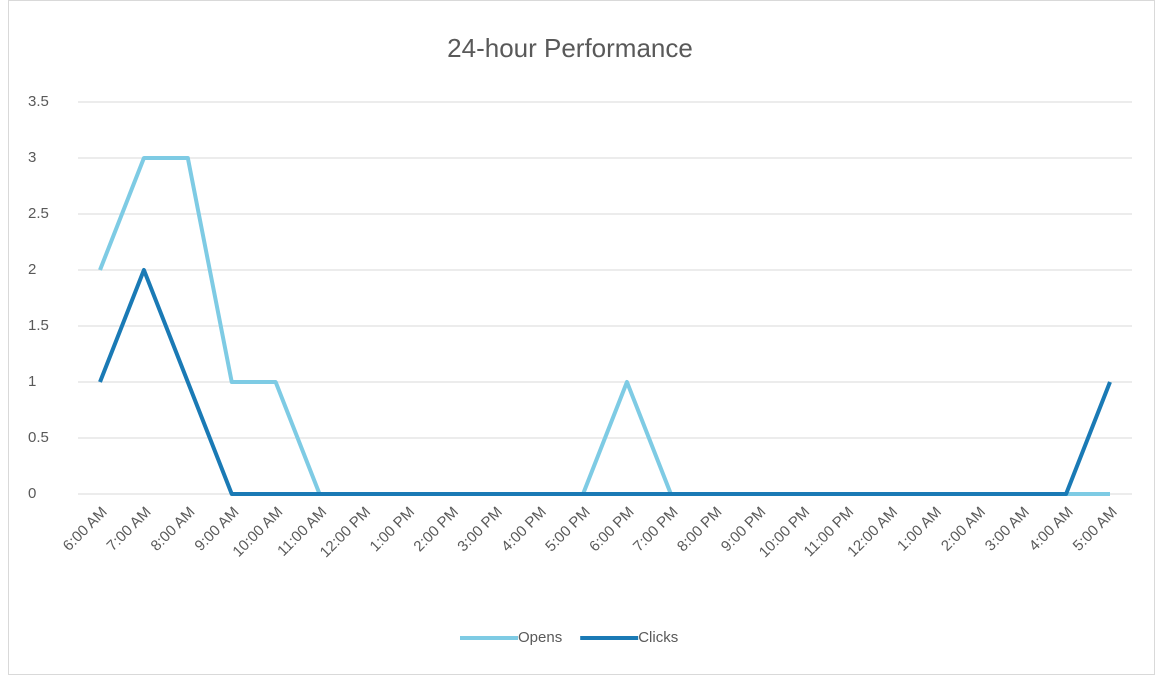 The image size is (1155, 675). I want to click on legend-label: Clicks, so click(658, 637).